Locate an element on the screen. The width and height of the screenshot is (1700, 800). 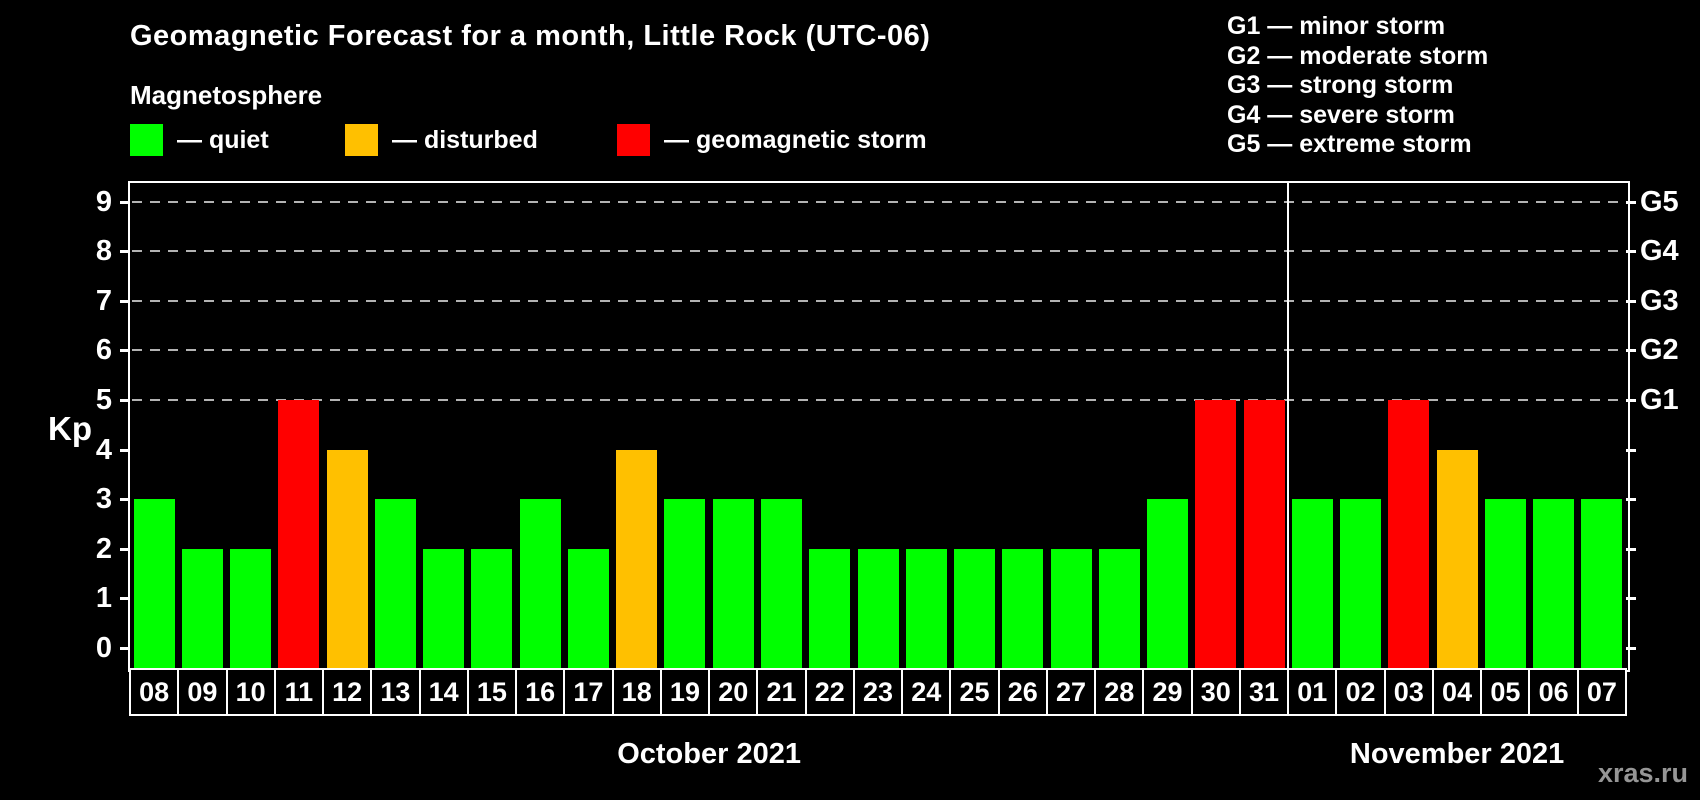
right-tick-kp3 is located at coordinates (1631, 500).